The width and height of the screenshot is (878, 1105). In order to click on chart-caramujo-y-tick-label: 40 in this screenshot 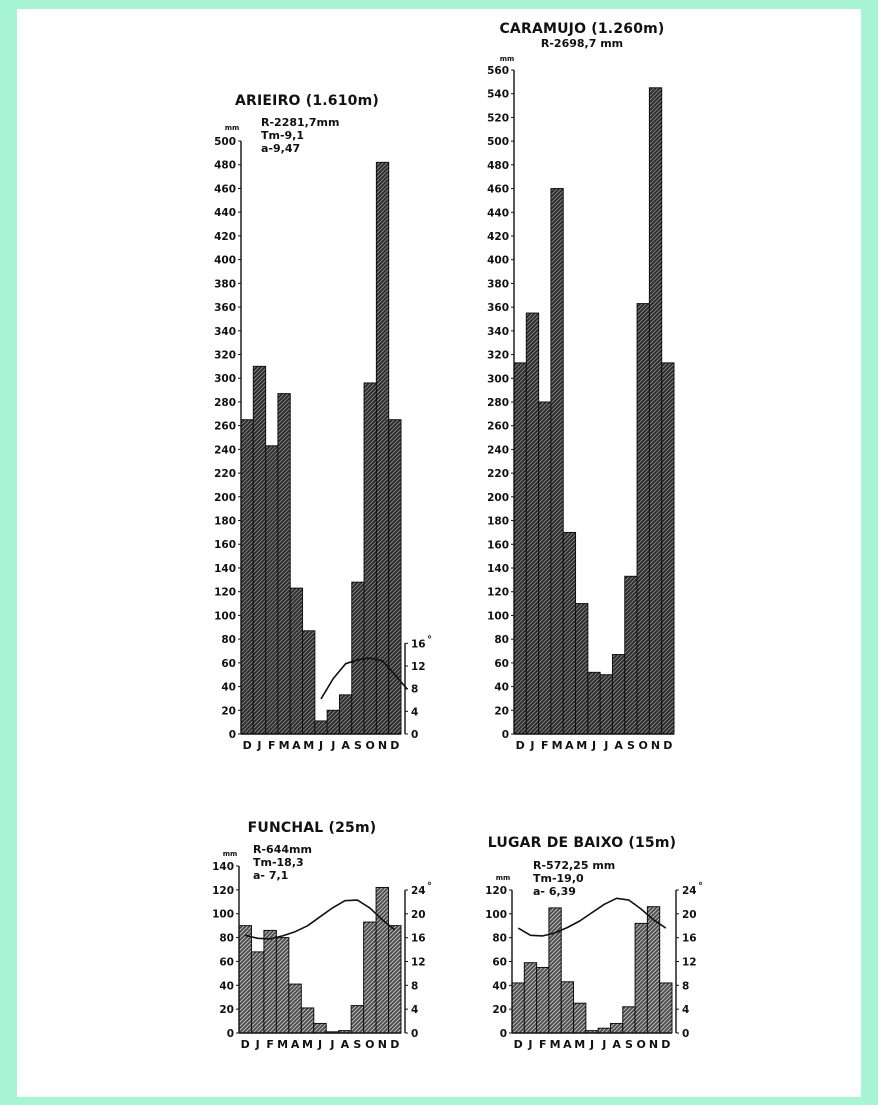, I will do `click(501, 688)`.